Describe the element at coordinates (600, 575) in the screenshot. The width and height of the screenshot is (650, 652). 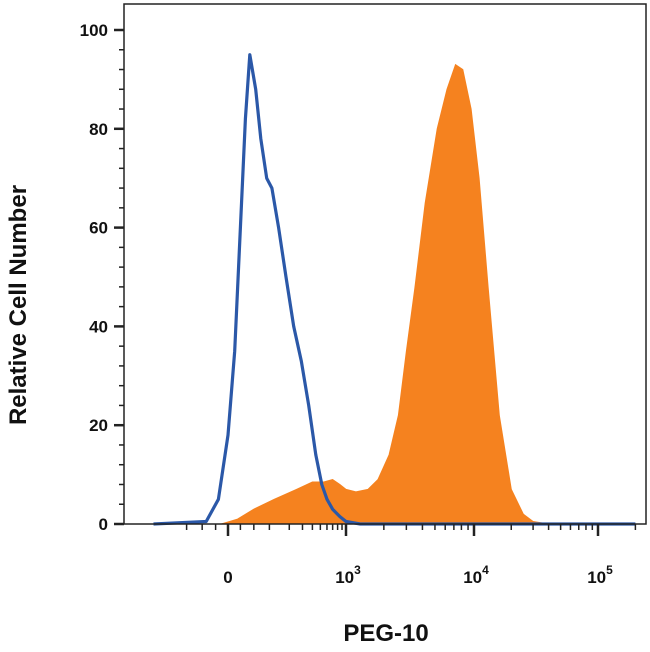
I see `x-tick-label: 10⁵` at that location.